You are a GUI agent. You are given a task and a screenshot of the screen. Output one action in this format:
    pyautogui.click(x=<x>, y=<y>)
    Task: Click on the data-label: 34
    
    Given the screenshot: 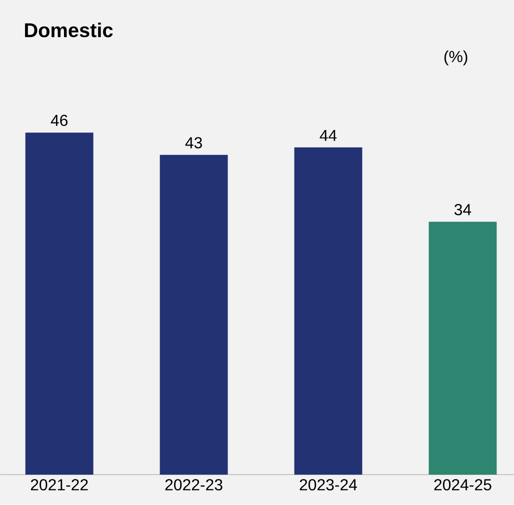 What is the action you would take?
    pyautogui.click(x=463, y=210)
    